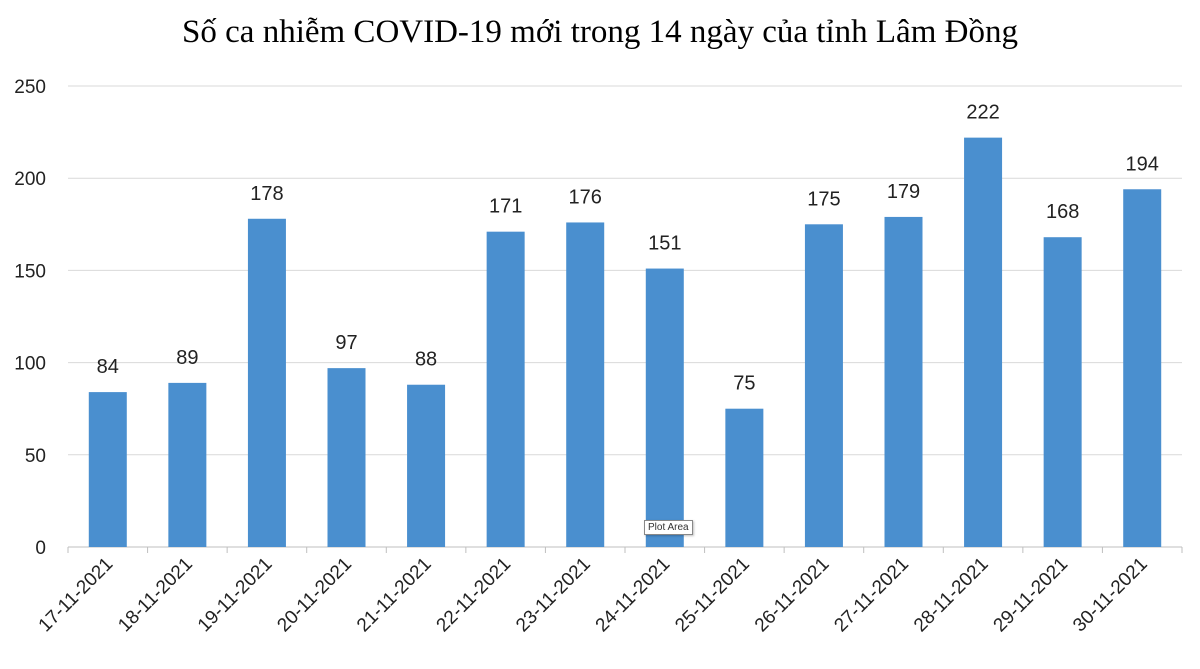  What do you see at coordinates (314, 595) in the screenshot?
I see `x-tick-label: 20-11-2021` at bounding box center [314, 595].